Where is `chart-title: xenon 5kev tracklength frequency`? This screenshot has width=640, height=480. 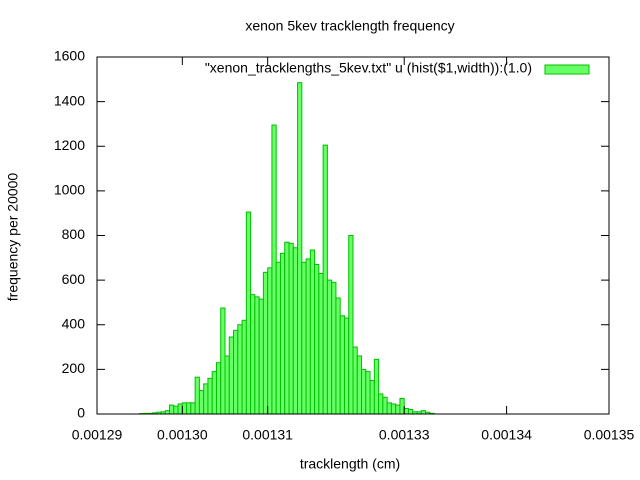
chart-title: xenon 5kev tracklength frequency is located at coordinates (349, 26).